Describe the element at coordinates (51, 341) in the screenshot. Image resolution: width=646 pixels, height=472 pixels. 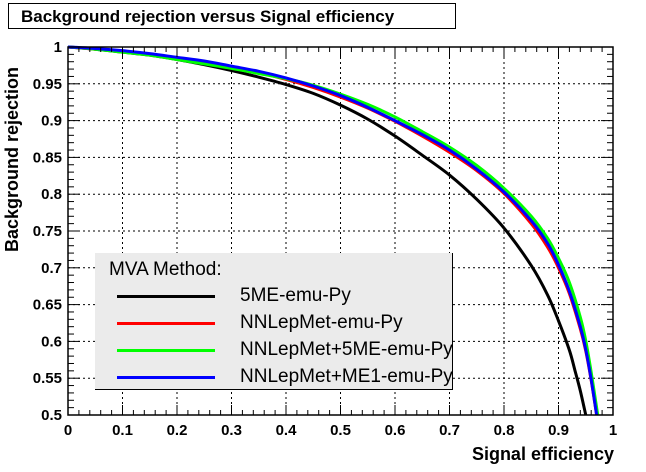
I see `y-tick-label: 0.6` at that location.